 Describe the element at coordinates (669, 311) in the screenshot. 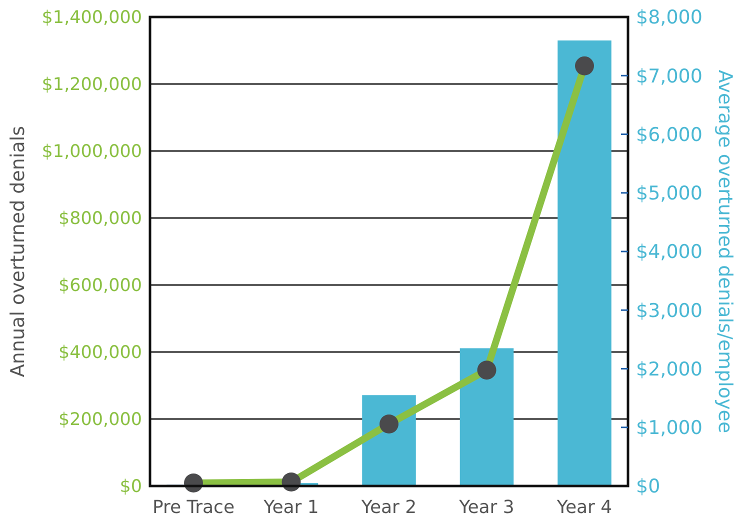

I see `y2-tick-label: $3,000` at that location.